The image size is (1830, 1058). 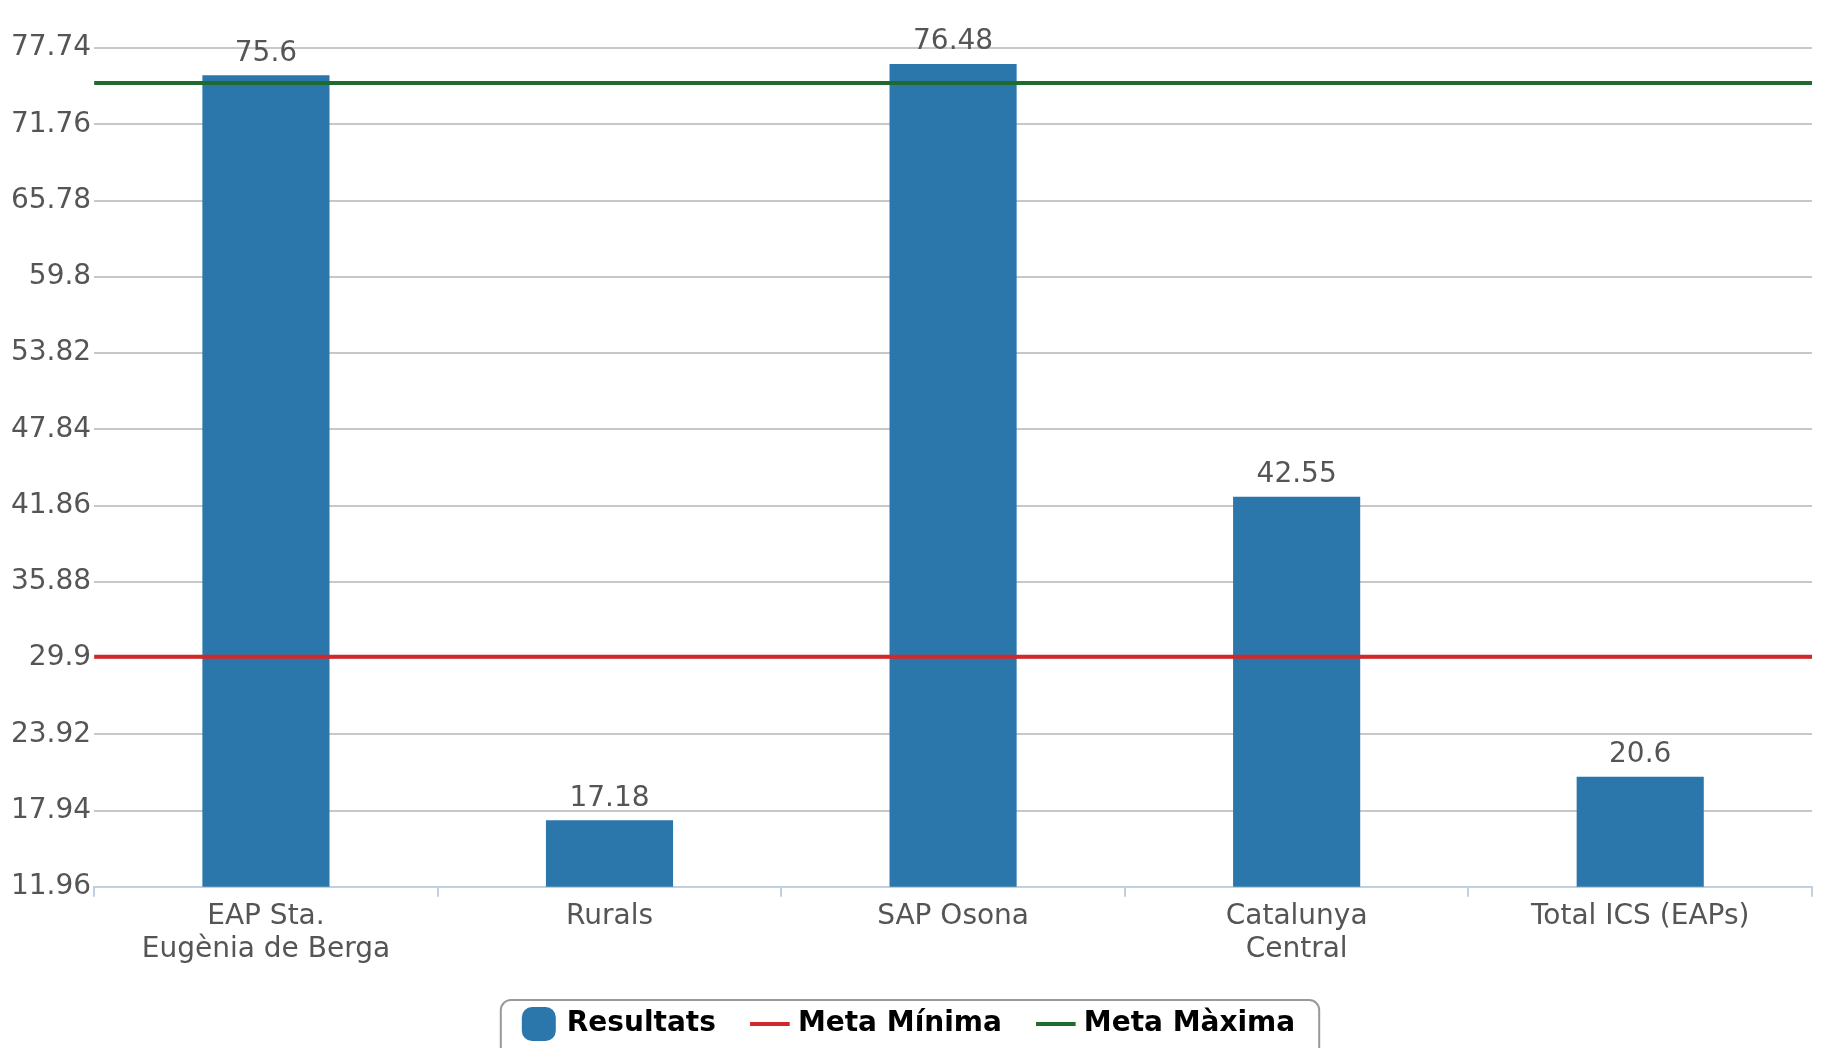 I want to click on y-tick-label: 35.88, so click(x=51, y=580).